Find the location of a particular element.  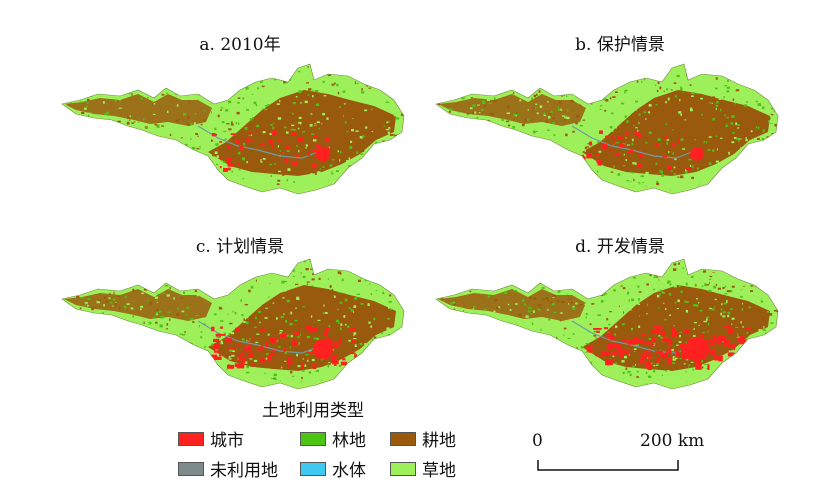

panel-title-d: d. 开发情景 is located at coordinates (620, 247).